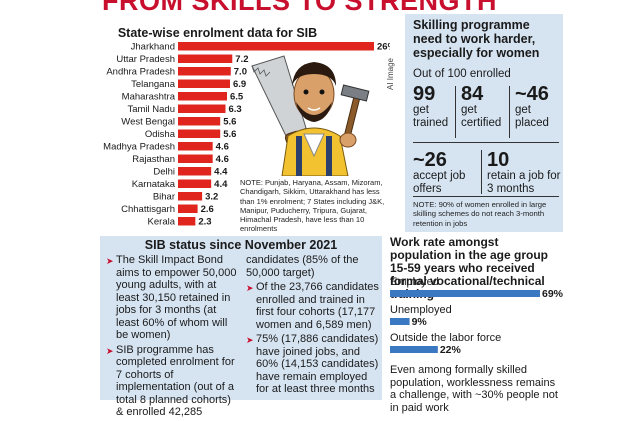 This screenshot has height=421, width=635. Describe the element at coordinates (153, 84) in the screenshot. I see `state-category-label: Telangana` at that location.